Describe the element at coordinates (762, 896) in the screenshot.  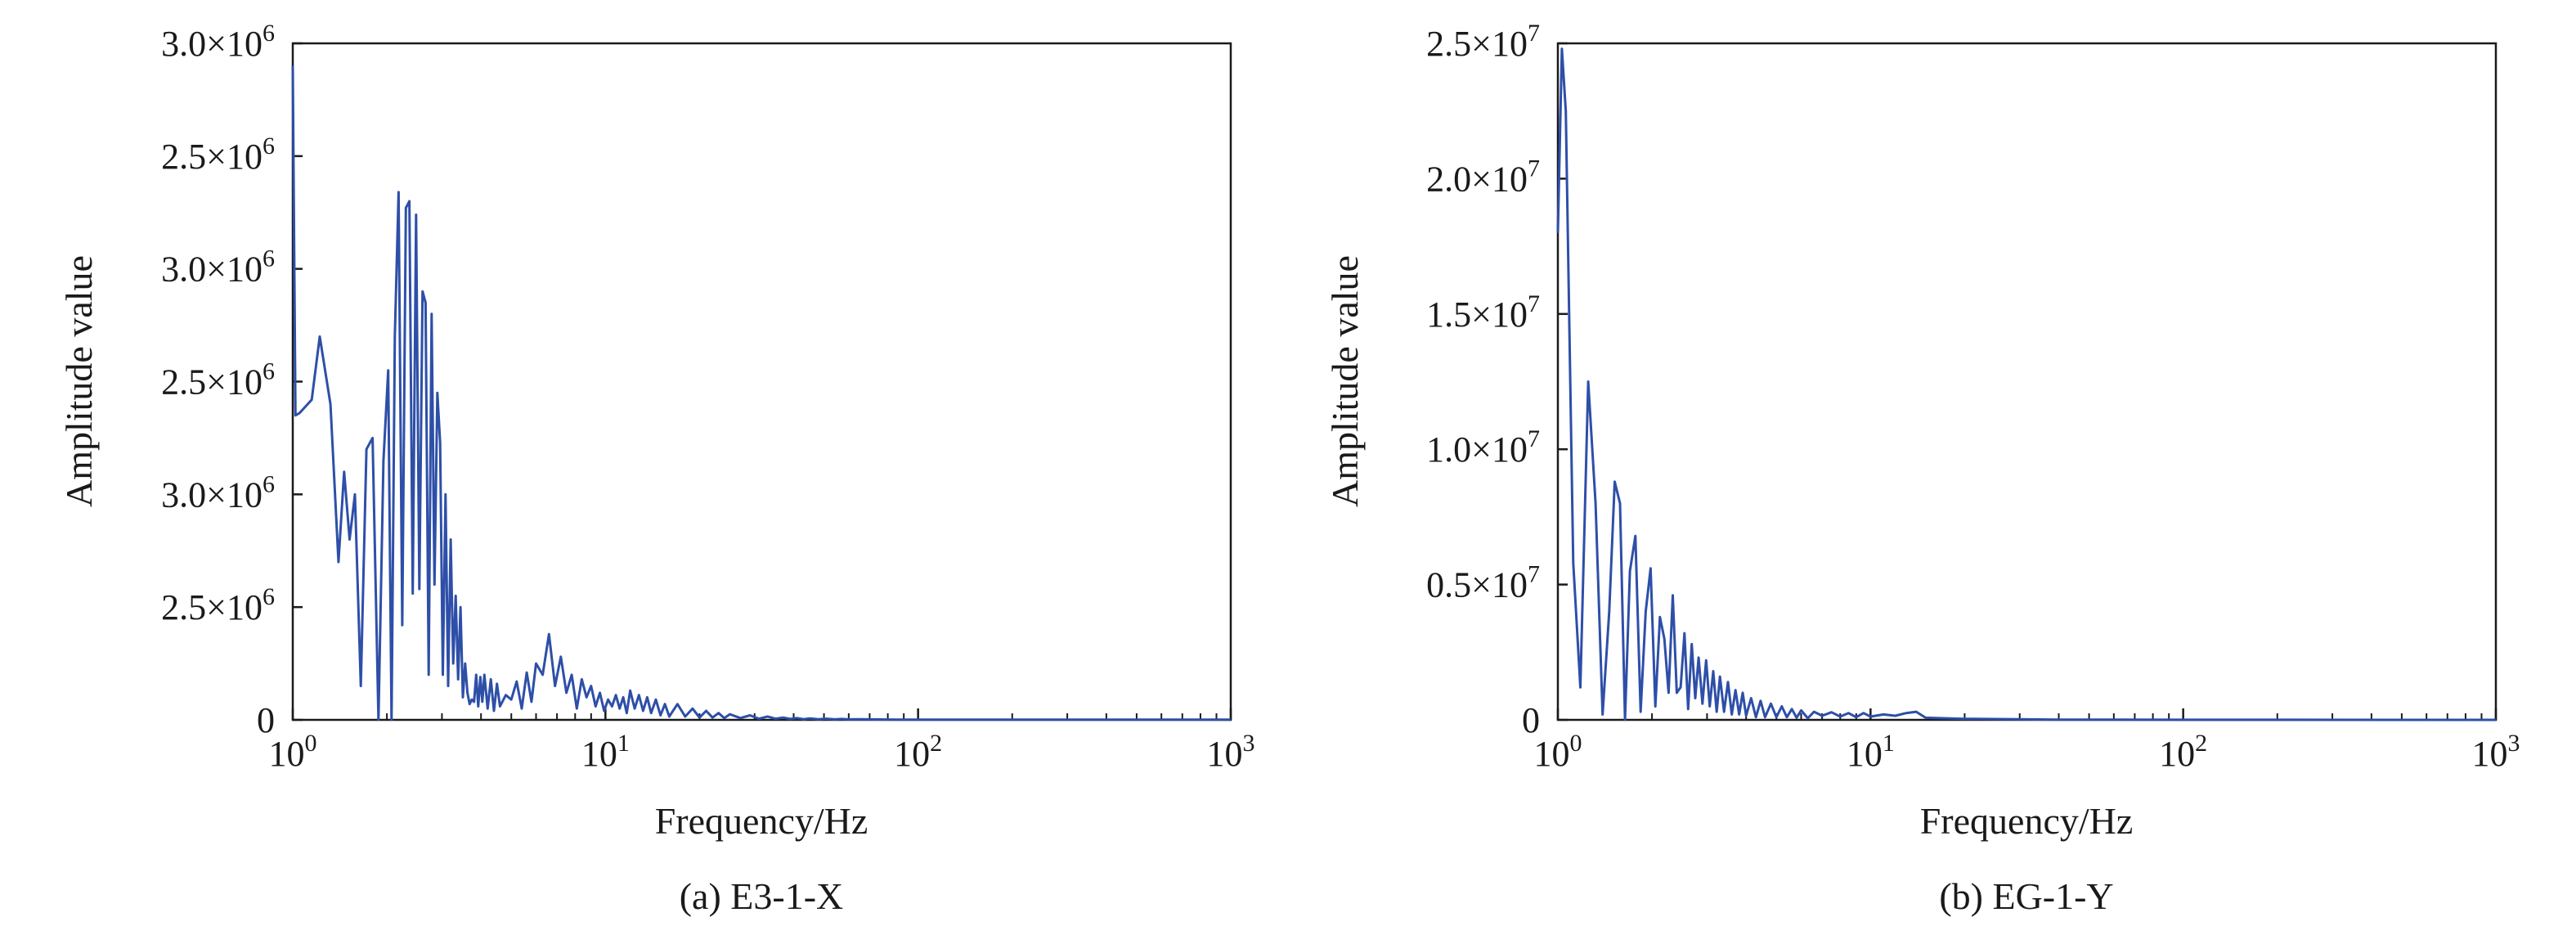
I see `figure-caption: (a) E3-1-X` at that location.